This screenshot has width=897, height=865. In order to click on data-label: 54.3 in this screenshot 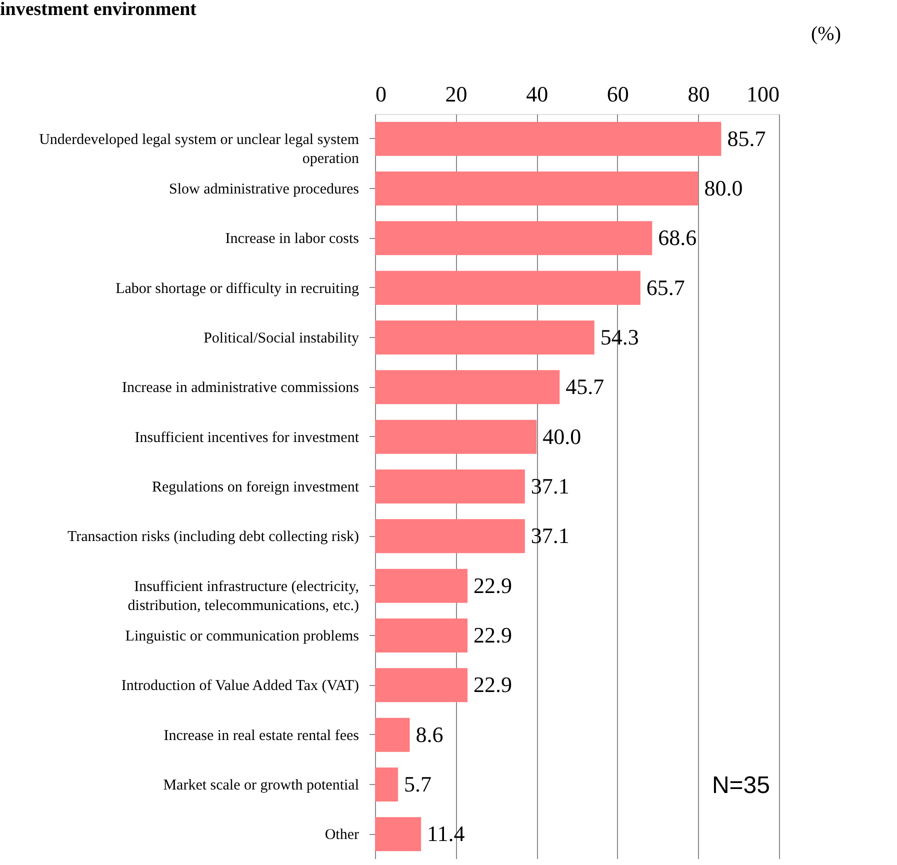, I will do `click(619, 337)`.